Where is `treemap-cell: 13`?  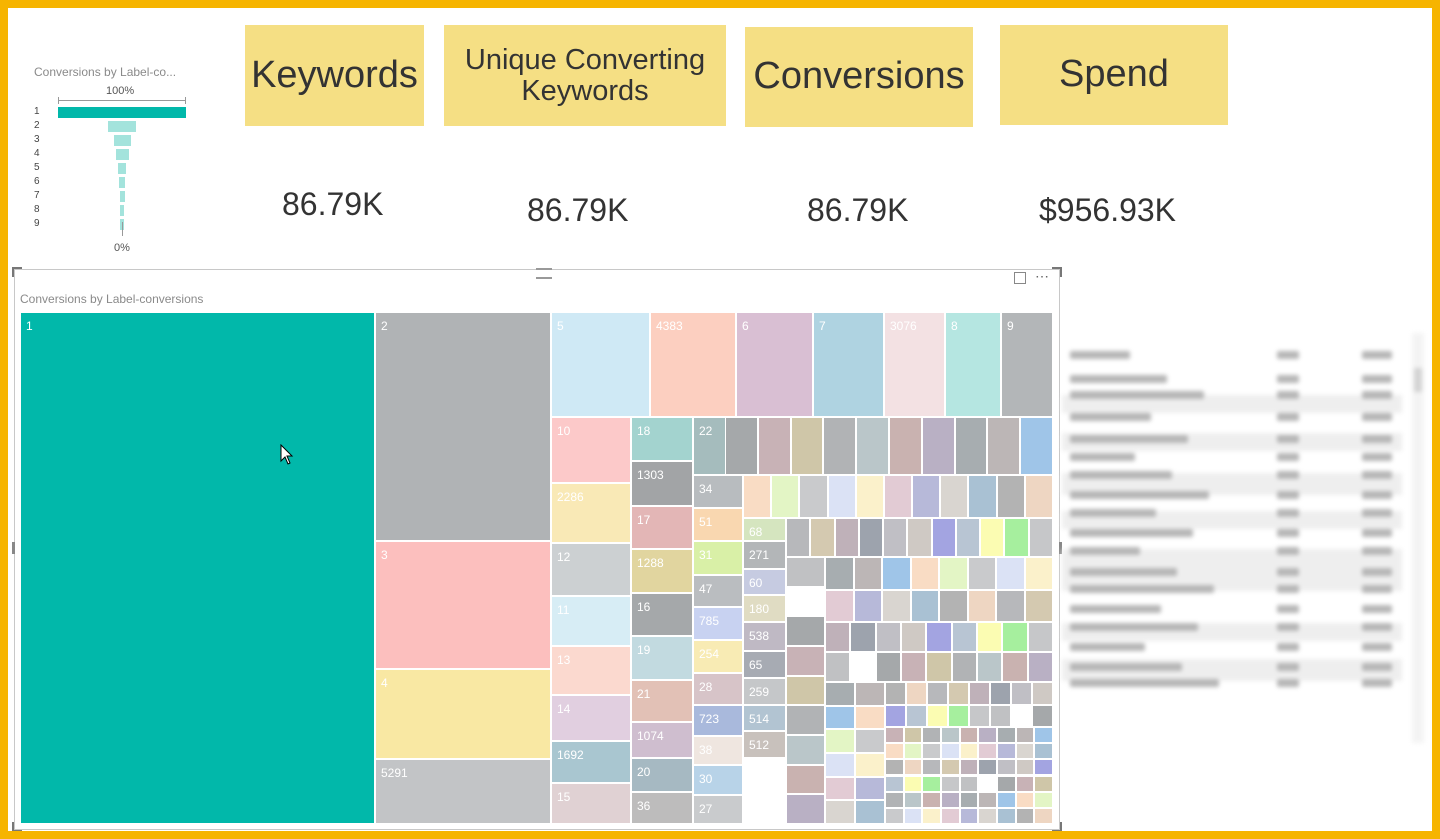
treemap-cell: 13 is located at coordinates (591, 670).